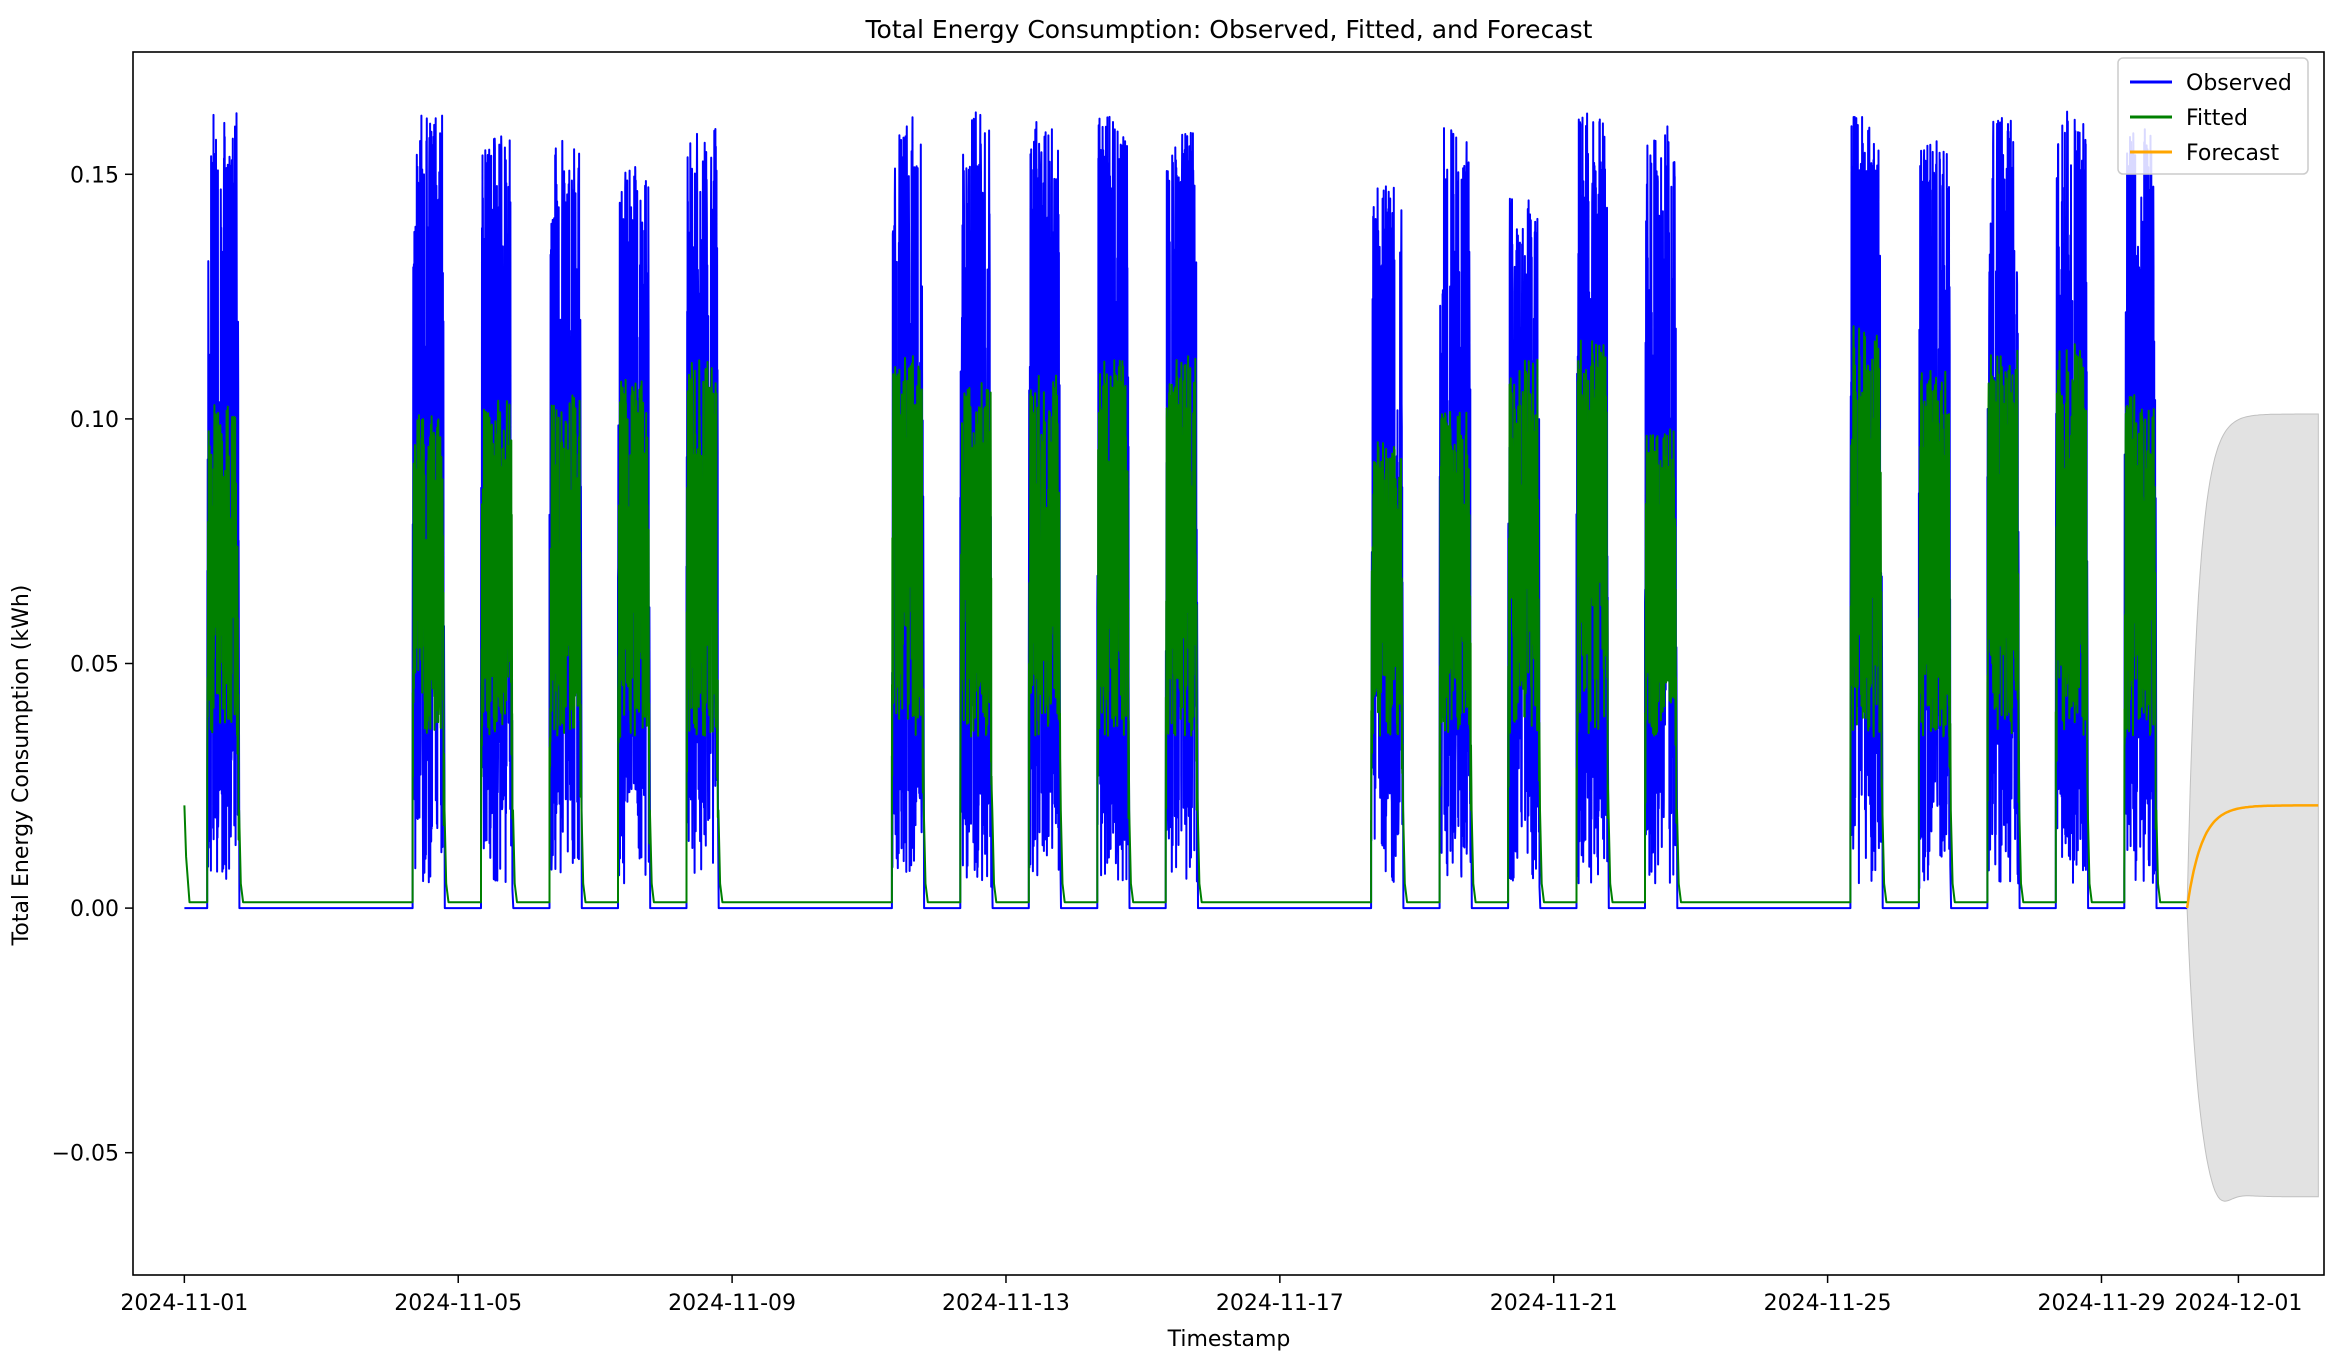  What do you see at coordinates (2252, 856) in the screenshot?
I see `series-line-forecast` at bounding box center [2252, 856].